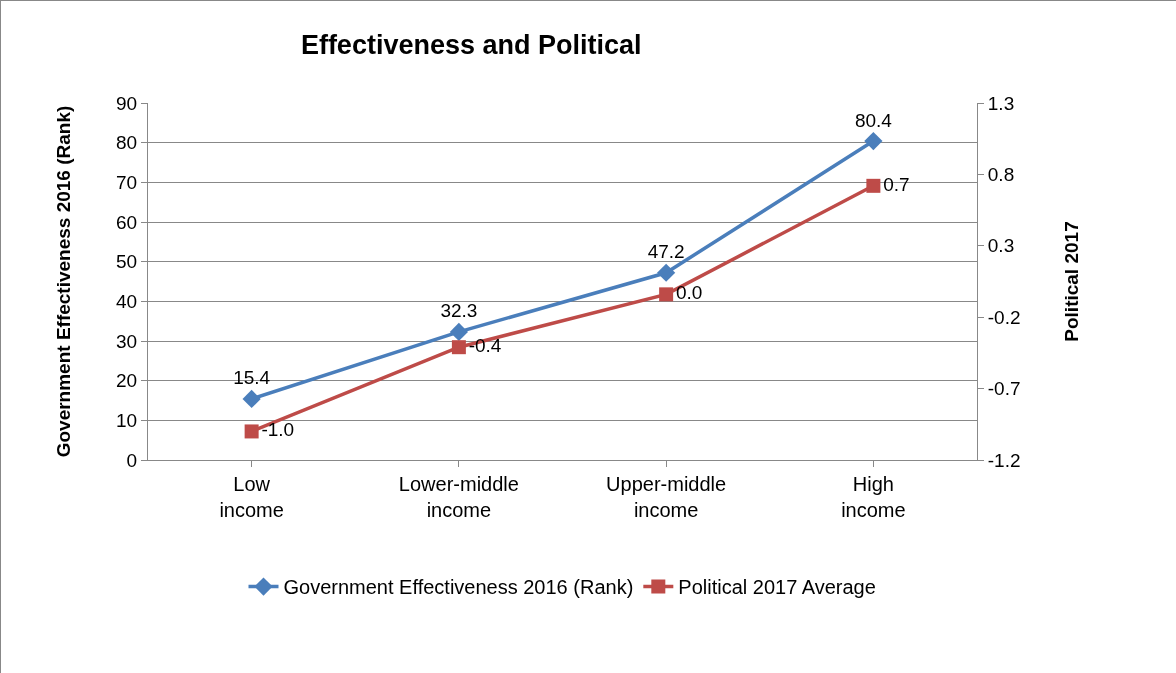 This screenshot has width=1176, height=673. Describe the element at coordinates (666, 252) in the screenshot. I see `data-label: 47.2` at that location.